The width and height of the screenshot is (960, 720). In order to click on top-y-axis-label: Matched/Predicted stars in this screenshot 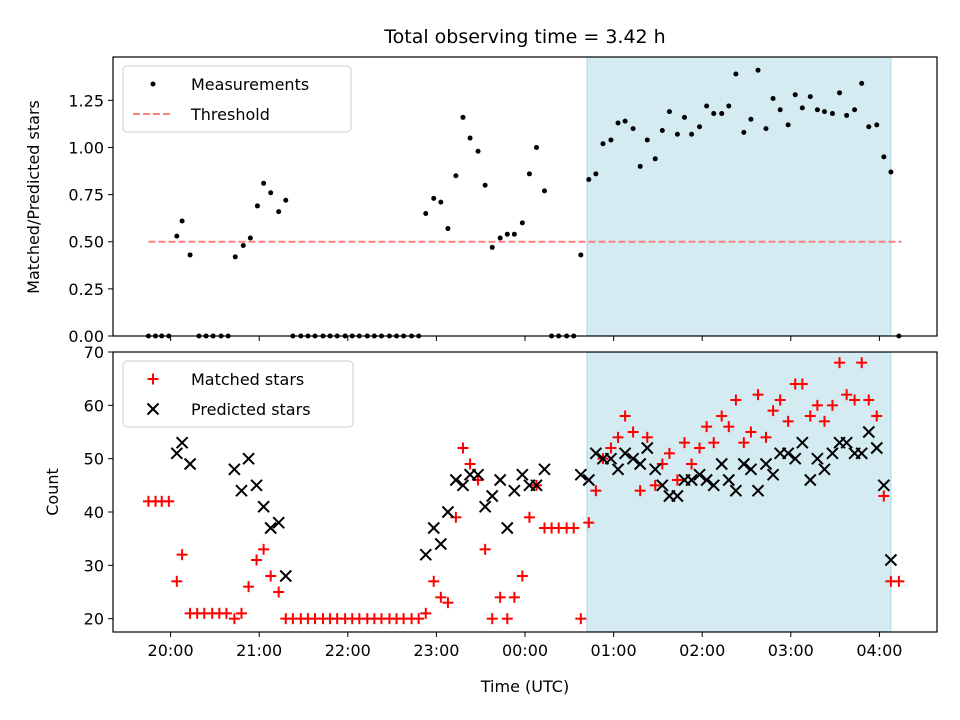, I will do `click(33, 197)`.